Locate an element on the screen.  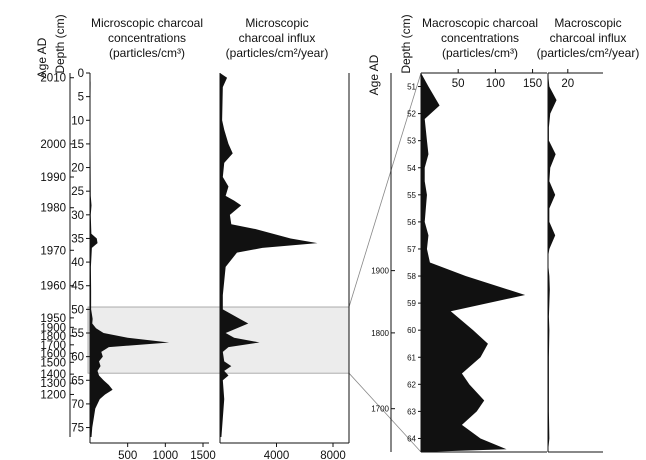
age-tick-label: 1900 is located at coordinates (53, 328).